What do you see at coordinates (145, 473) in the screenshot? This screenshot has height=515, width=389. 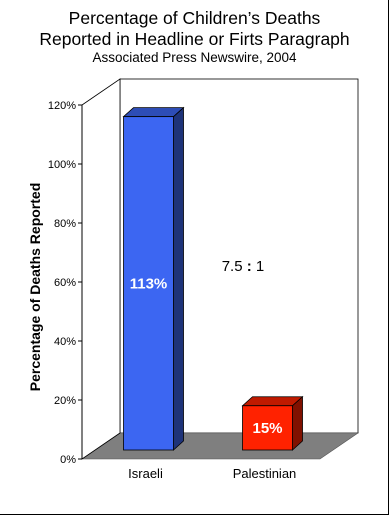 I see `x-category-label: Israeli` at bounding box center [145, 473].